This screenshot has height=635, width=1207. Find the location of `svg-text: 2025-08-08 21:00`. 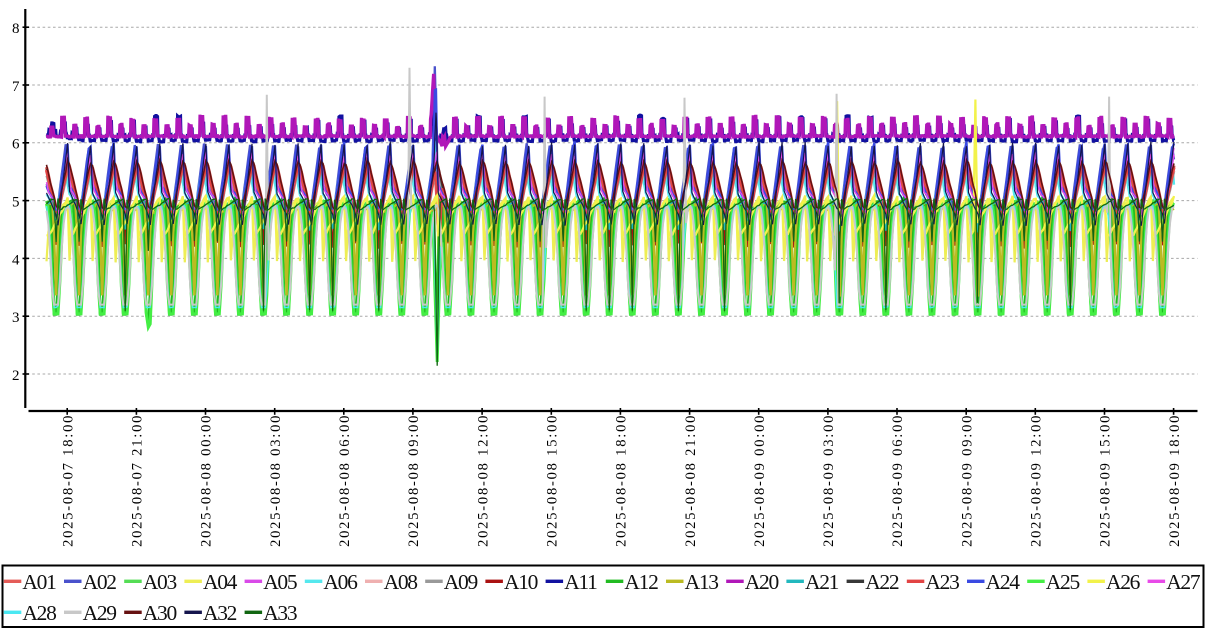

svg-text: 2025-08-08 21:00 is located at coordinates (691, 480).